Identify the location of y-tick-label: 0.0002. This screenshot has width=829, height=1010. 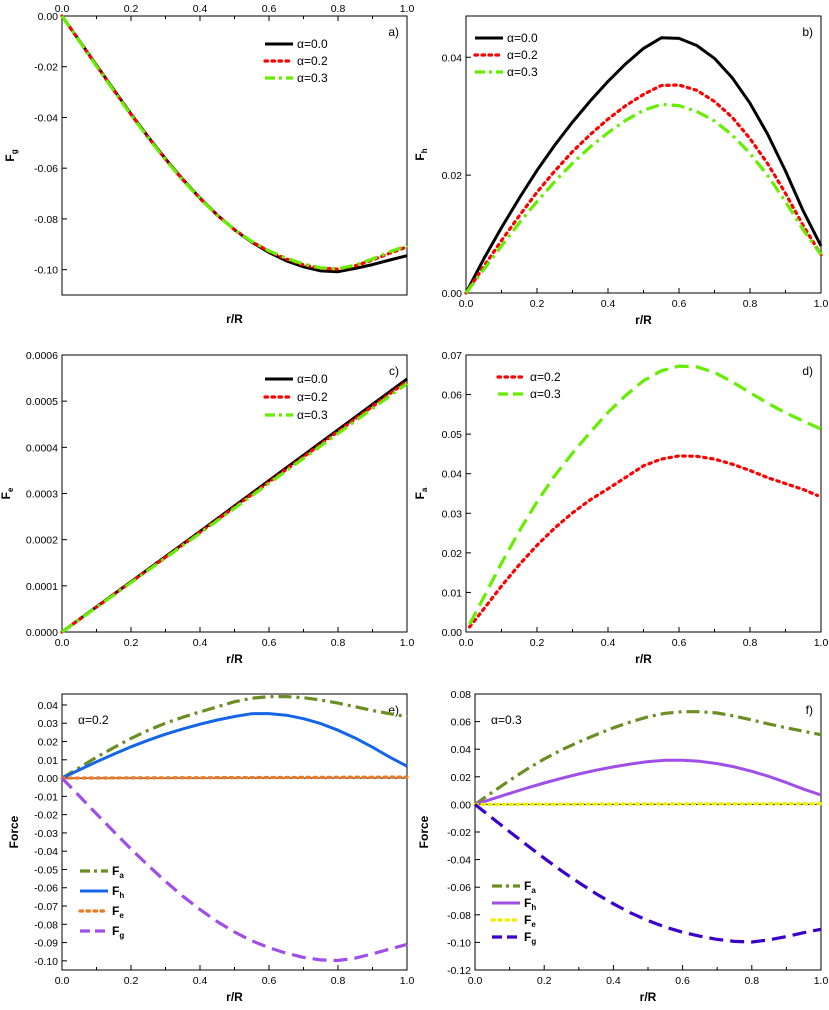
(42, 541).